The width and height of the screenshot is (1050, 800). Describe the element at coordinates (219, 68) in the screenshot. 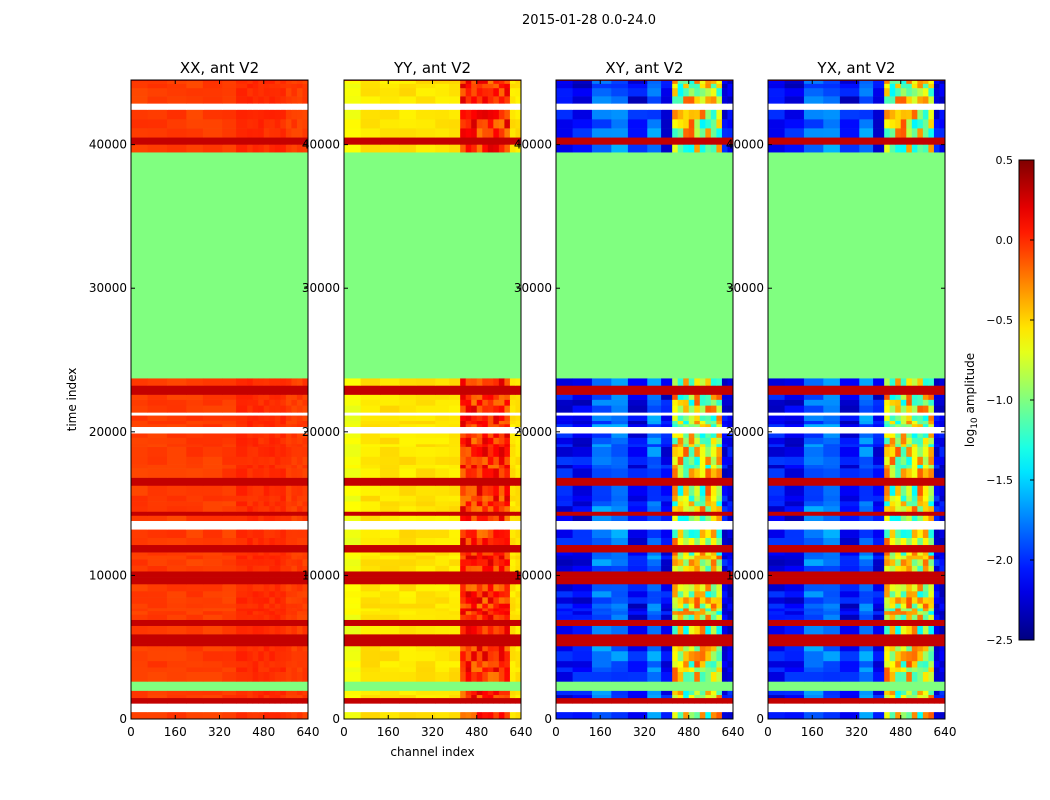

I see `panel-title: XX, ant V2` at that location.